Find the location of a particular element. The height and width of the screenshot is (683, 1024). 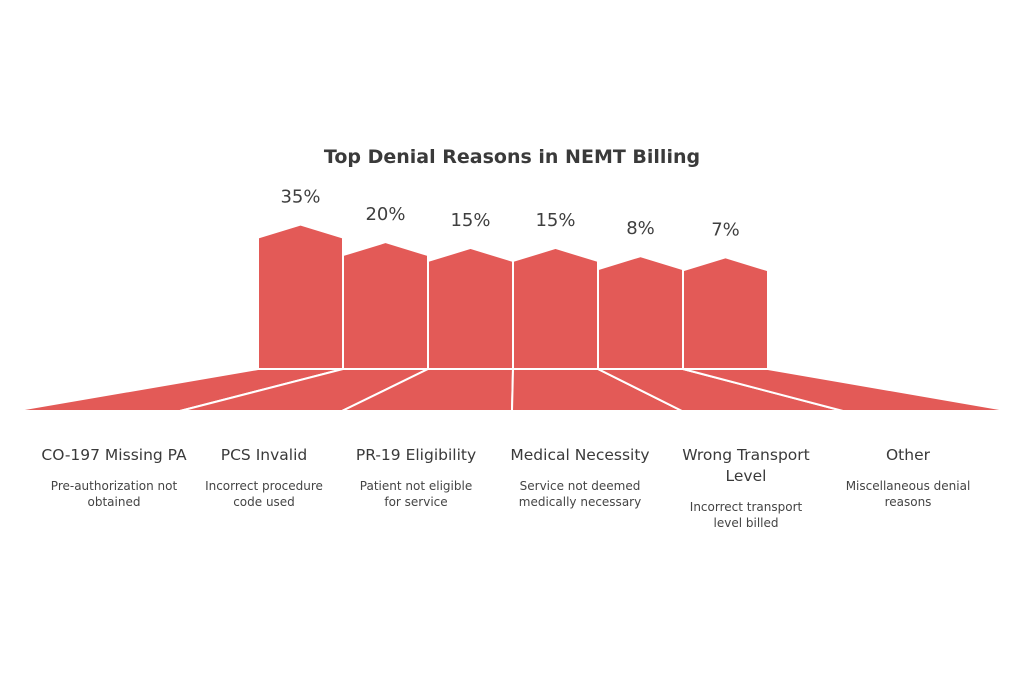

category-description: Patient not eligible for service is located at coordinates (416, 494).